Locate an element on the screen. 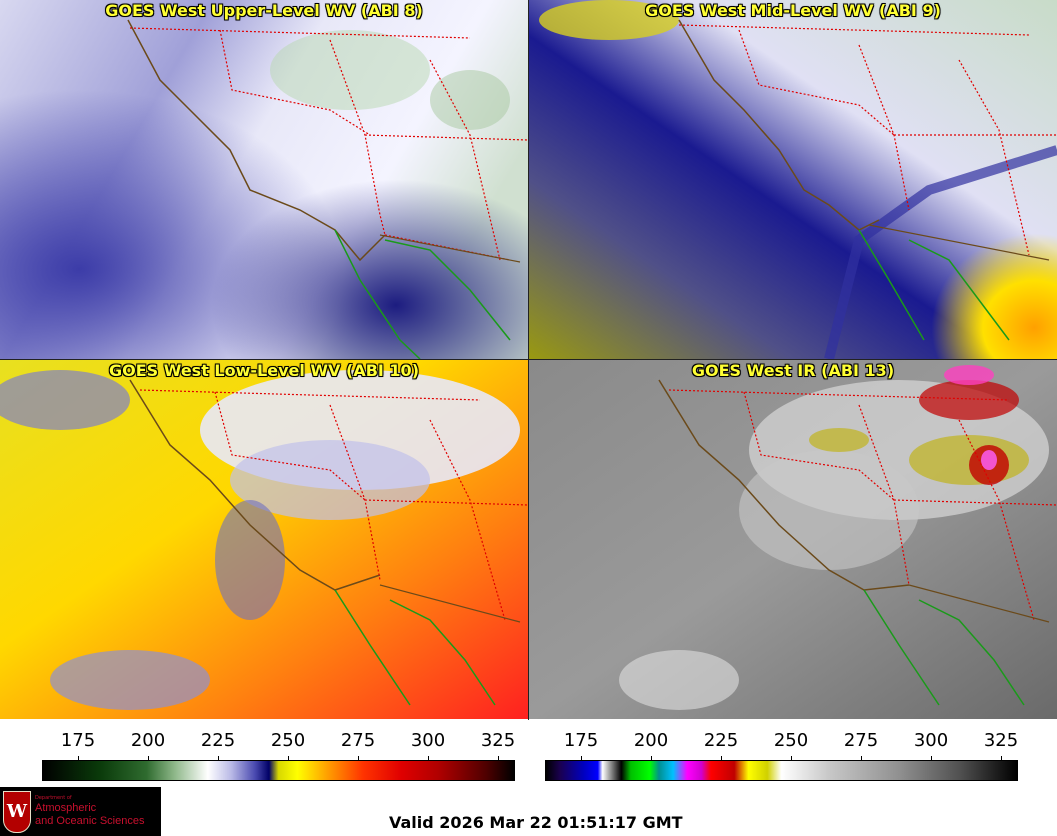  wv-tick-label: 275 is located at coordinates (358, 740).